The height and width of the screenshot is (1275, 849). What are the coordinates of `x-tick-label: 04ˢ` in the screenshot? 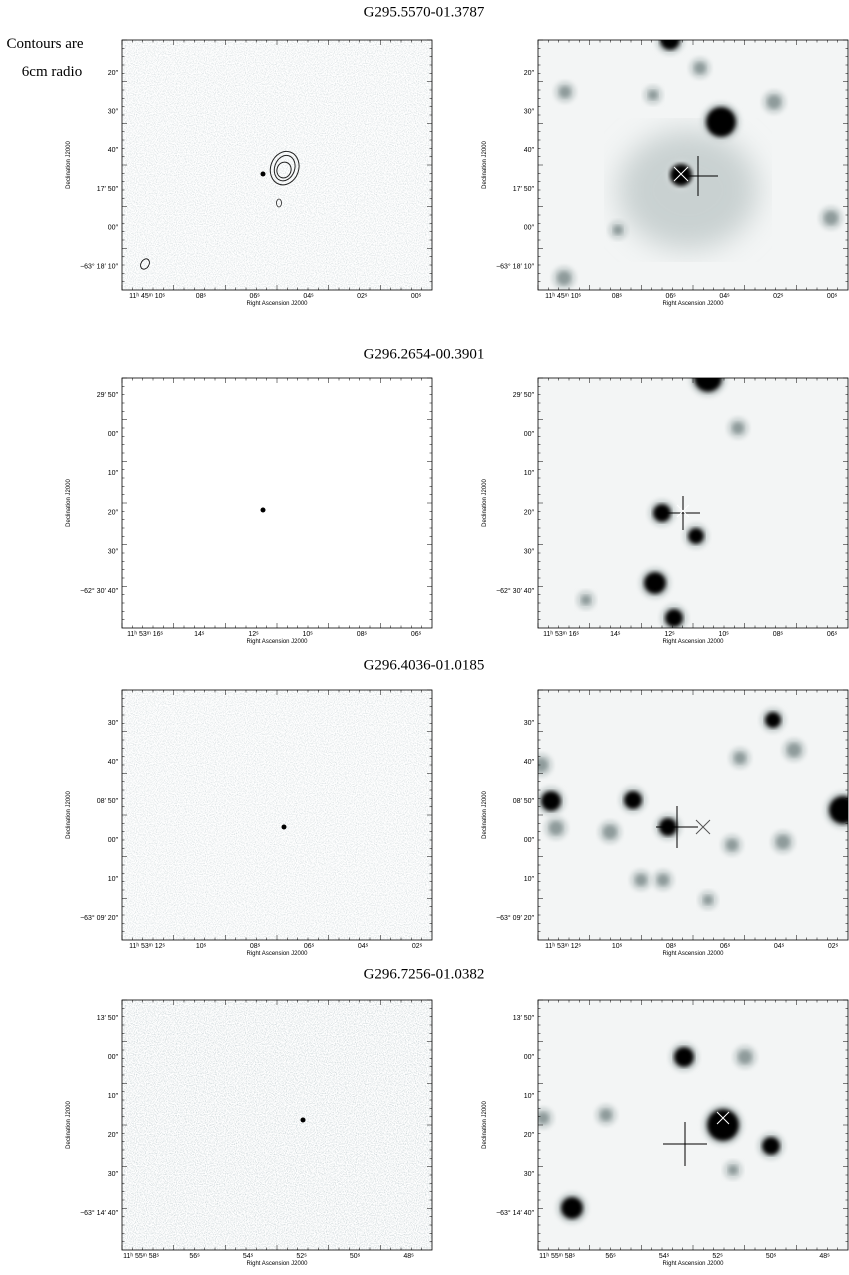 It's located at (724, 296).